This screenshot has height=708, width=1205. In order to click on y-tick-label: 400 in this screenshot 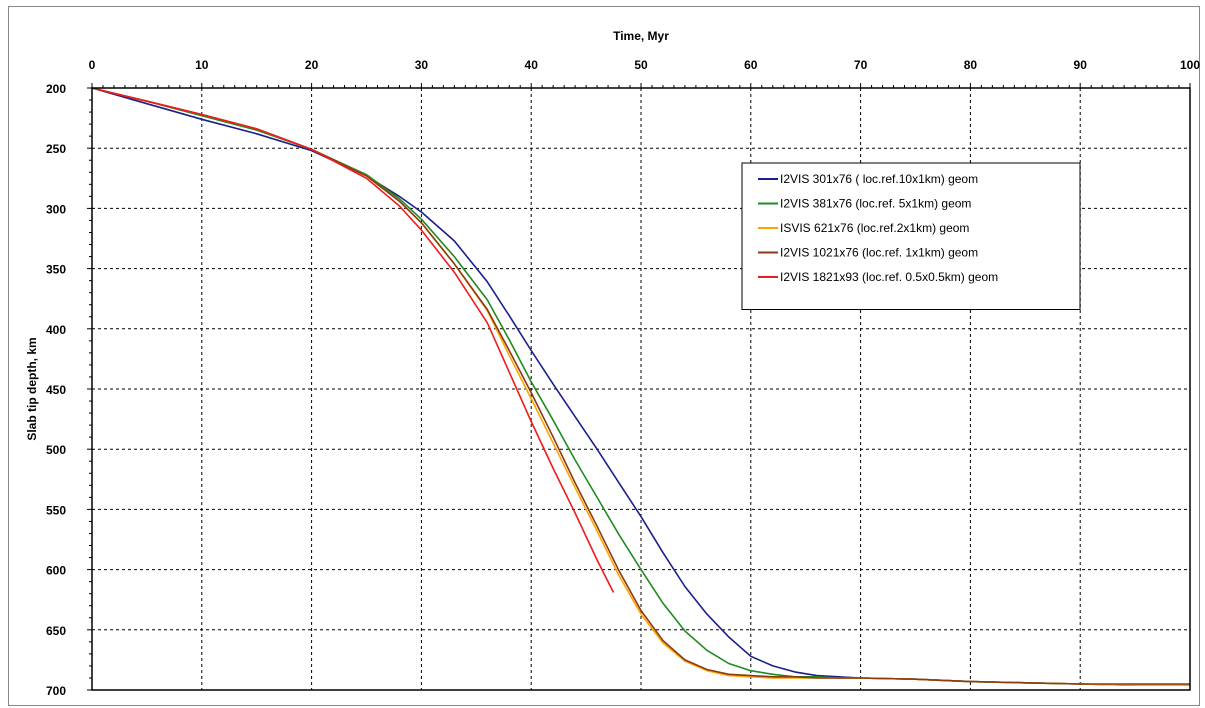, I will do `click(56, 330)`.